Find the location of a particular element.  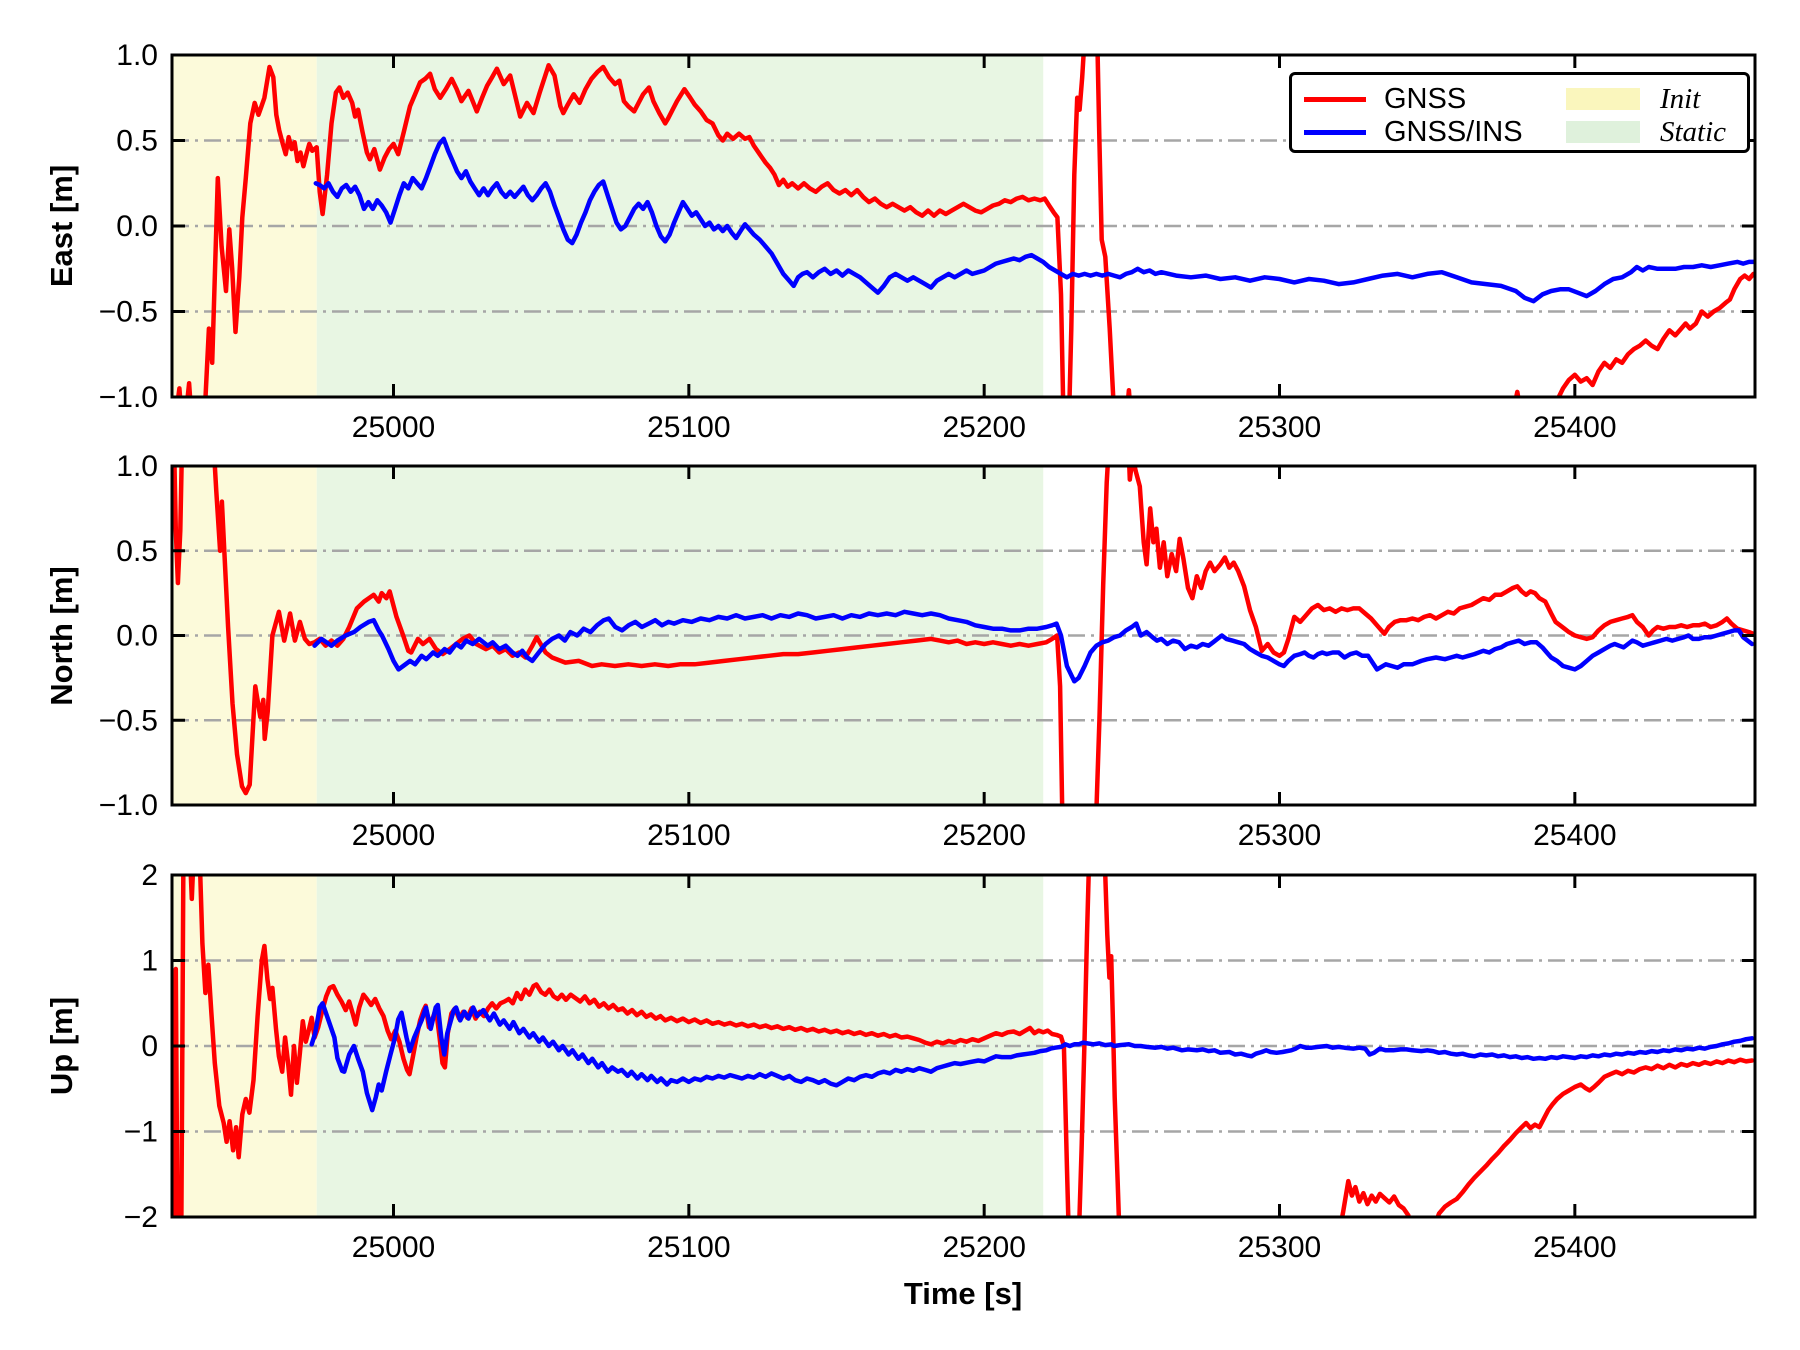

gnss-line-swatch is located at coordinates (1335, 99).